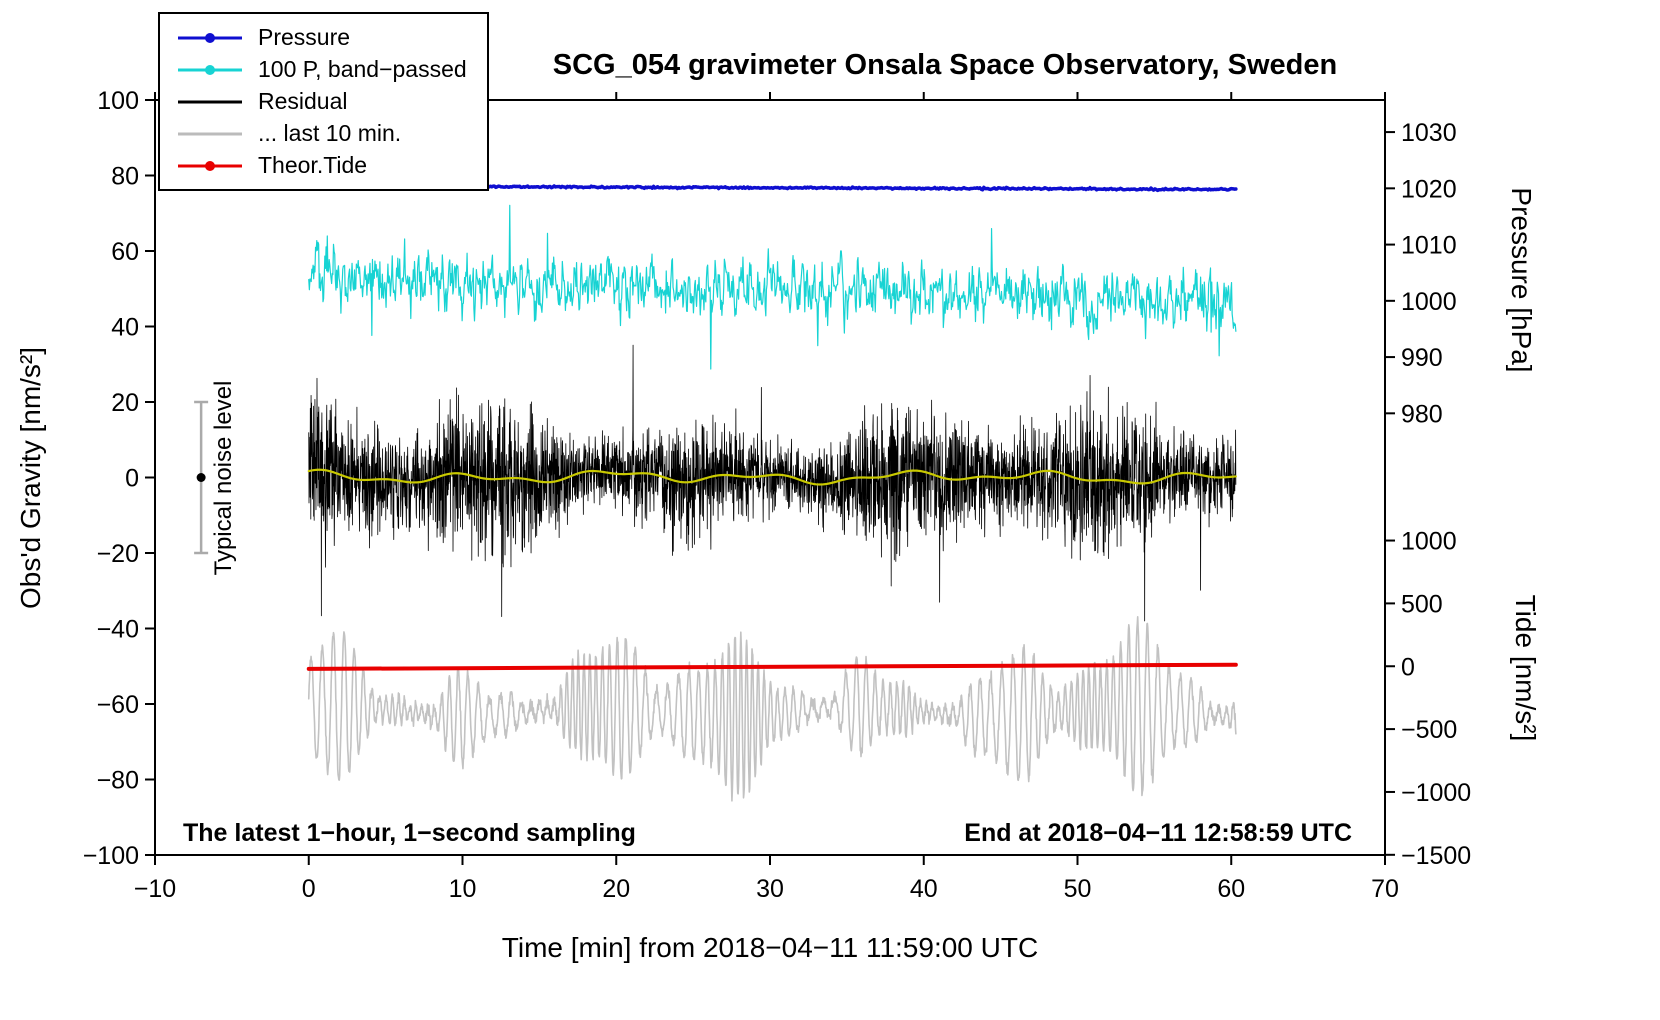 The width and height of the screenshot is (1660, 1020). What do you see at coordinates (125, 252) in the screenshot?
I see `y-left-tick-label: 60` at bounding box center [125, 252].